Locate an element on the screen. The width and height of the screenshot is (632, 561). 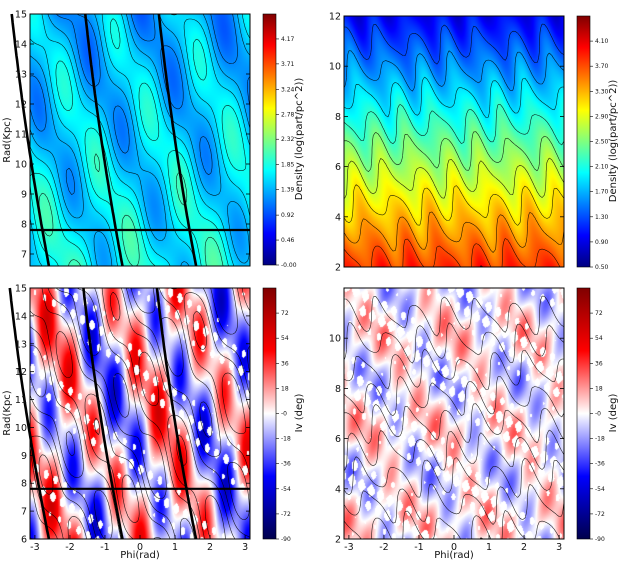
colorbar-tick-label: -0.00 is located at coordinates (289, 265).